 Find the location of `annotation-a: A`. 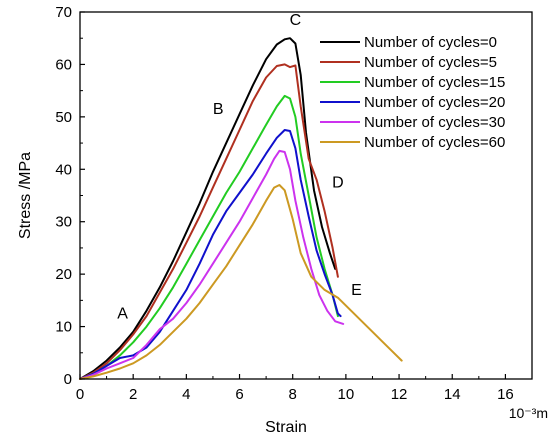

annotation-a: A is located at coordinates (122, 314).